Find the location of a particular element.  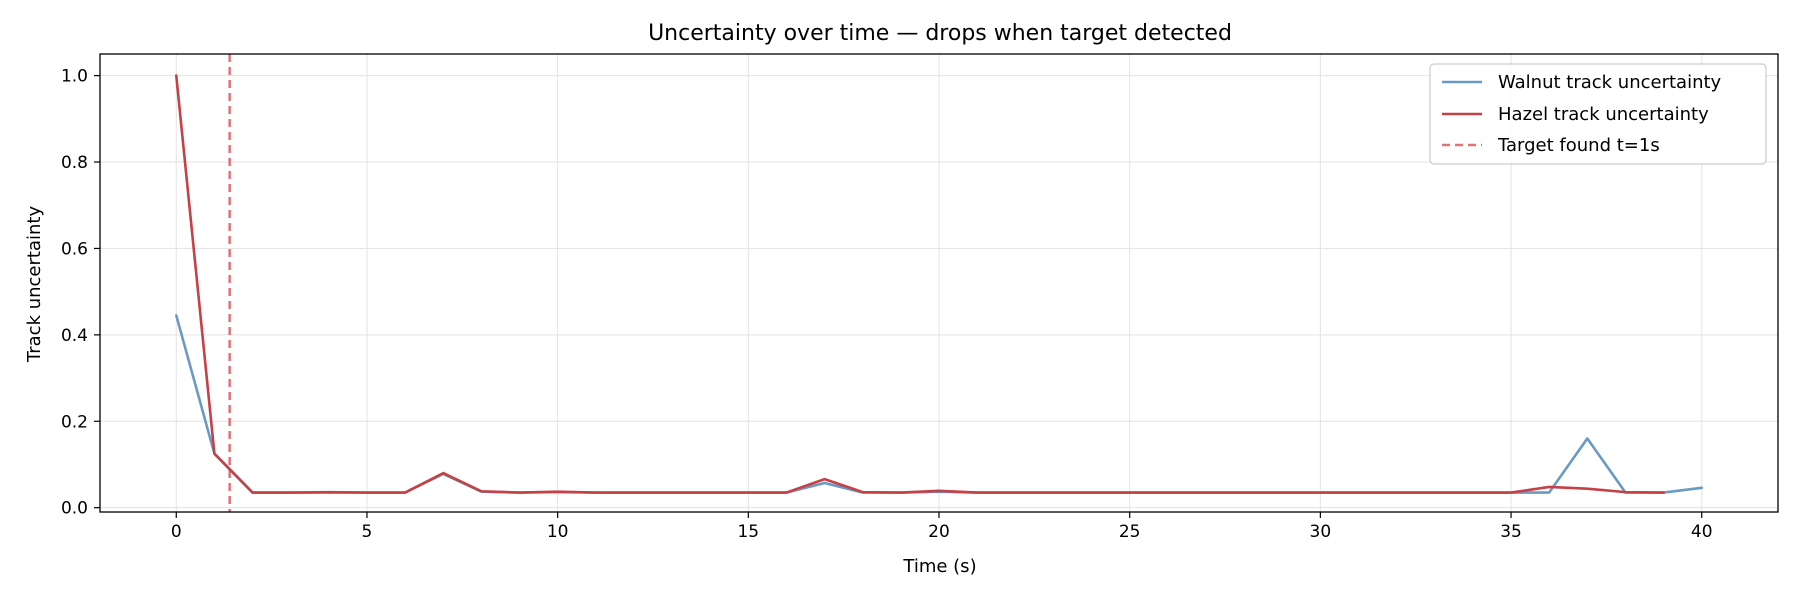

x-tick-label: 5 is located at coordinates (367, 532).